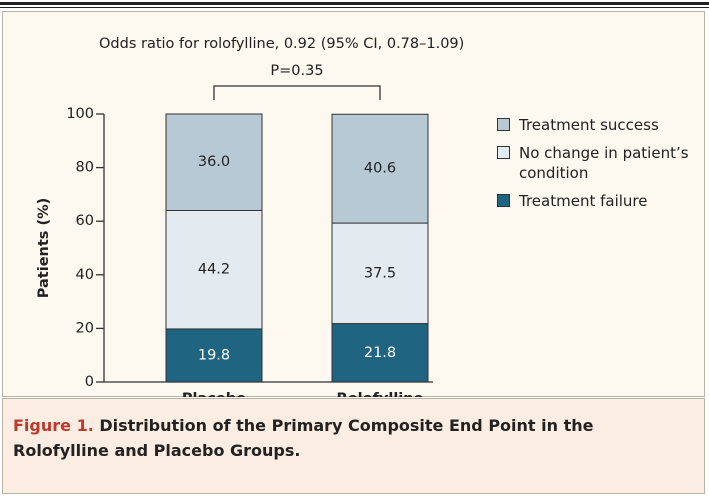 This screenshot has width=709, height=500. I want to click on y-tick-label: 40, so click(85, 275).